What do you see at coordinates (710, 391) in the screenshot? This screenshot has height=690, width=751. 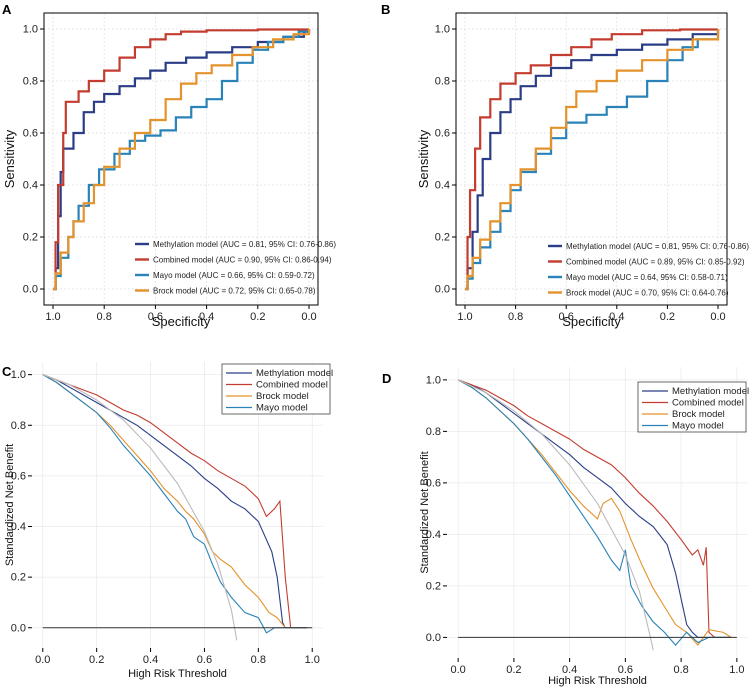 I see `legend-label: Methylation model` at bounding box center [710, 391].